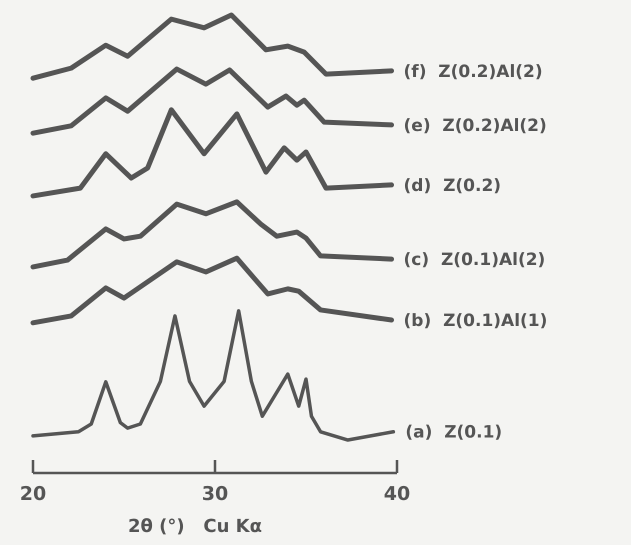  Describe the element at coordinates (453, 186) in the screenshot. I see `series-label: (d) Z(0.2)` at that location.